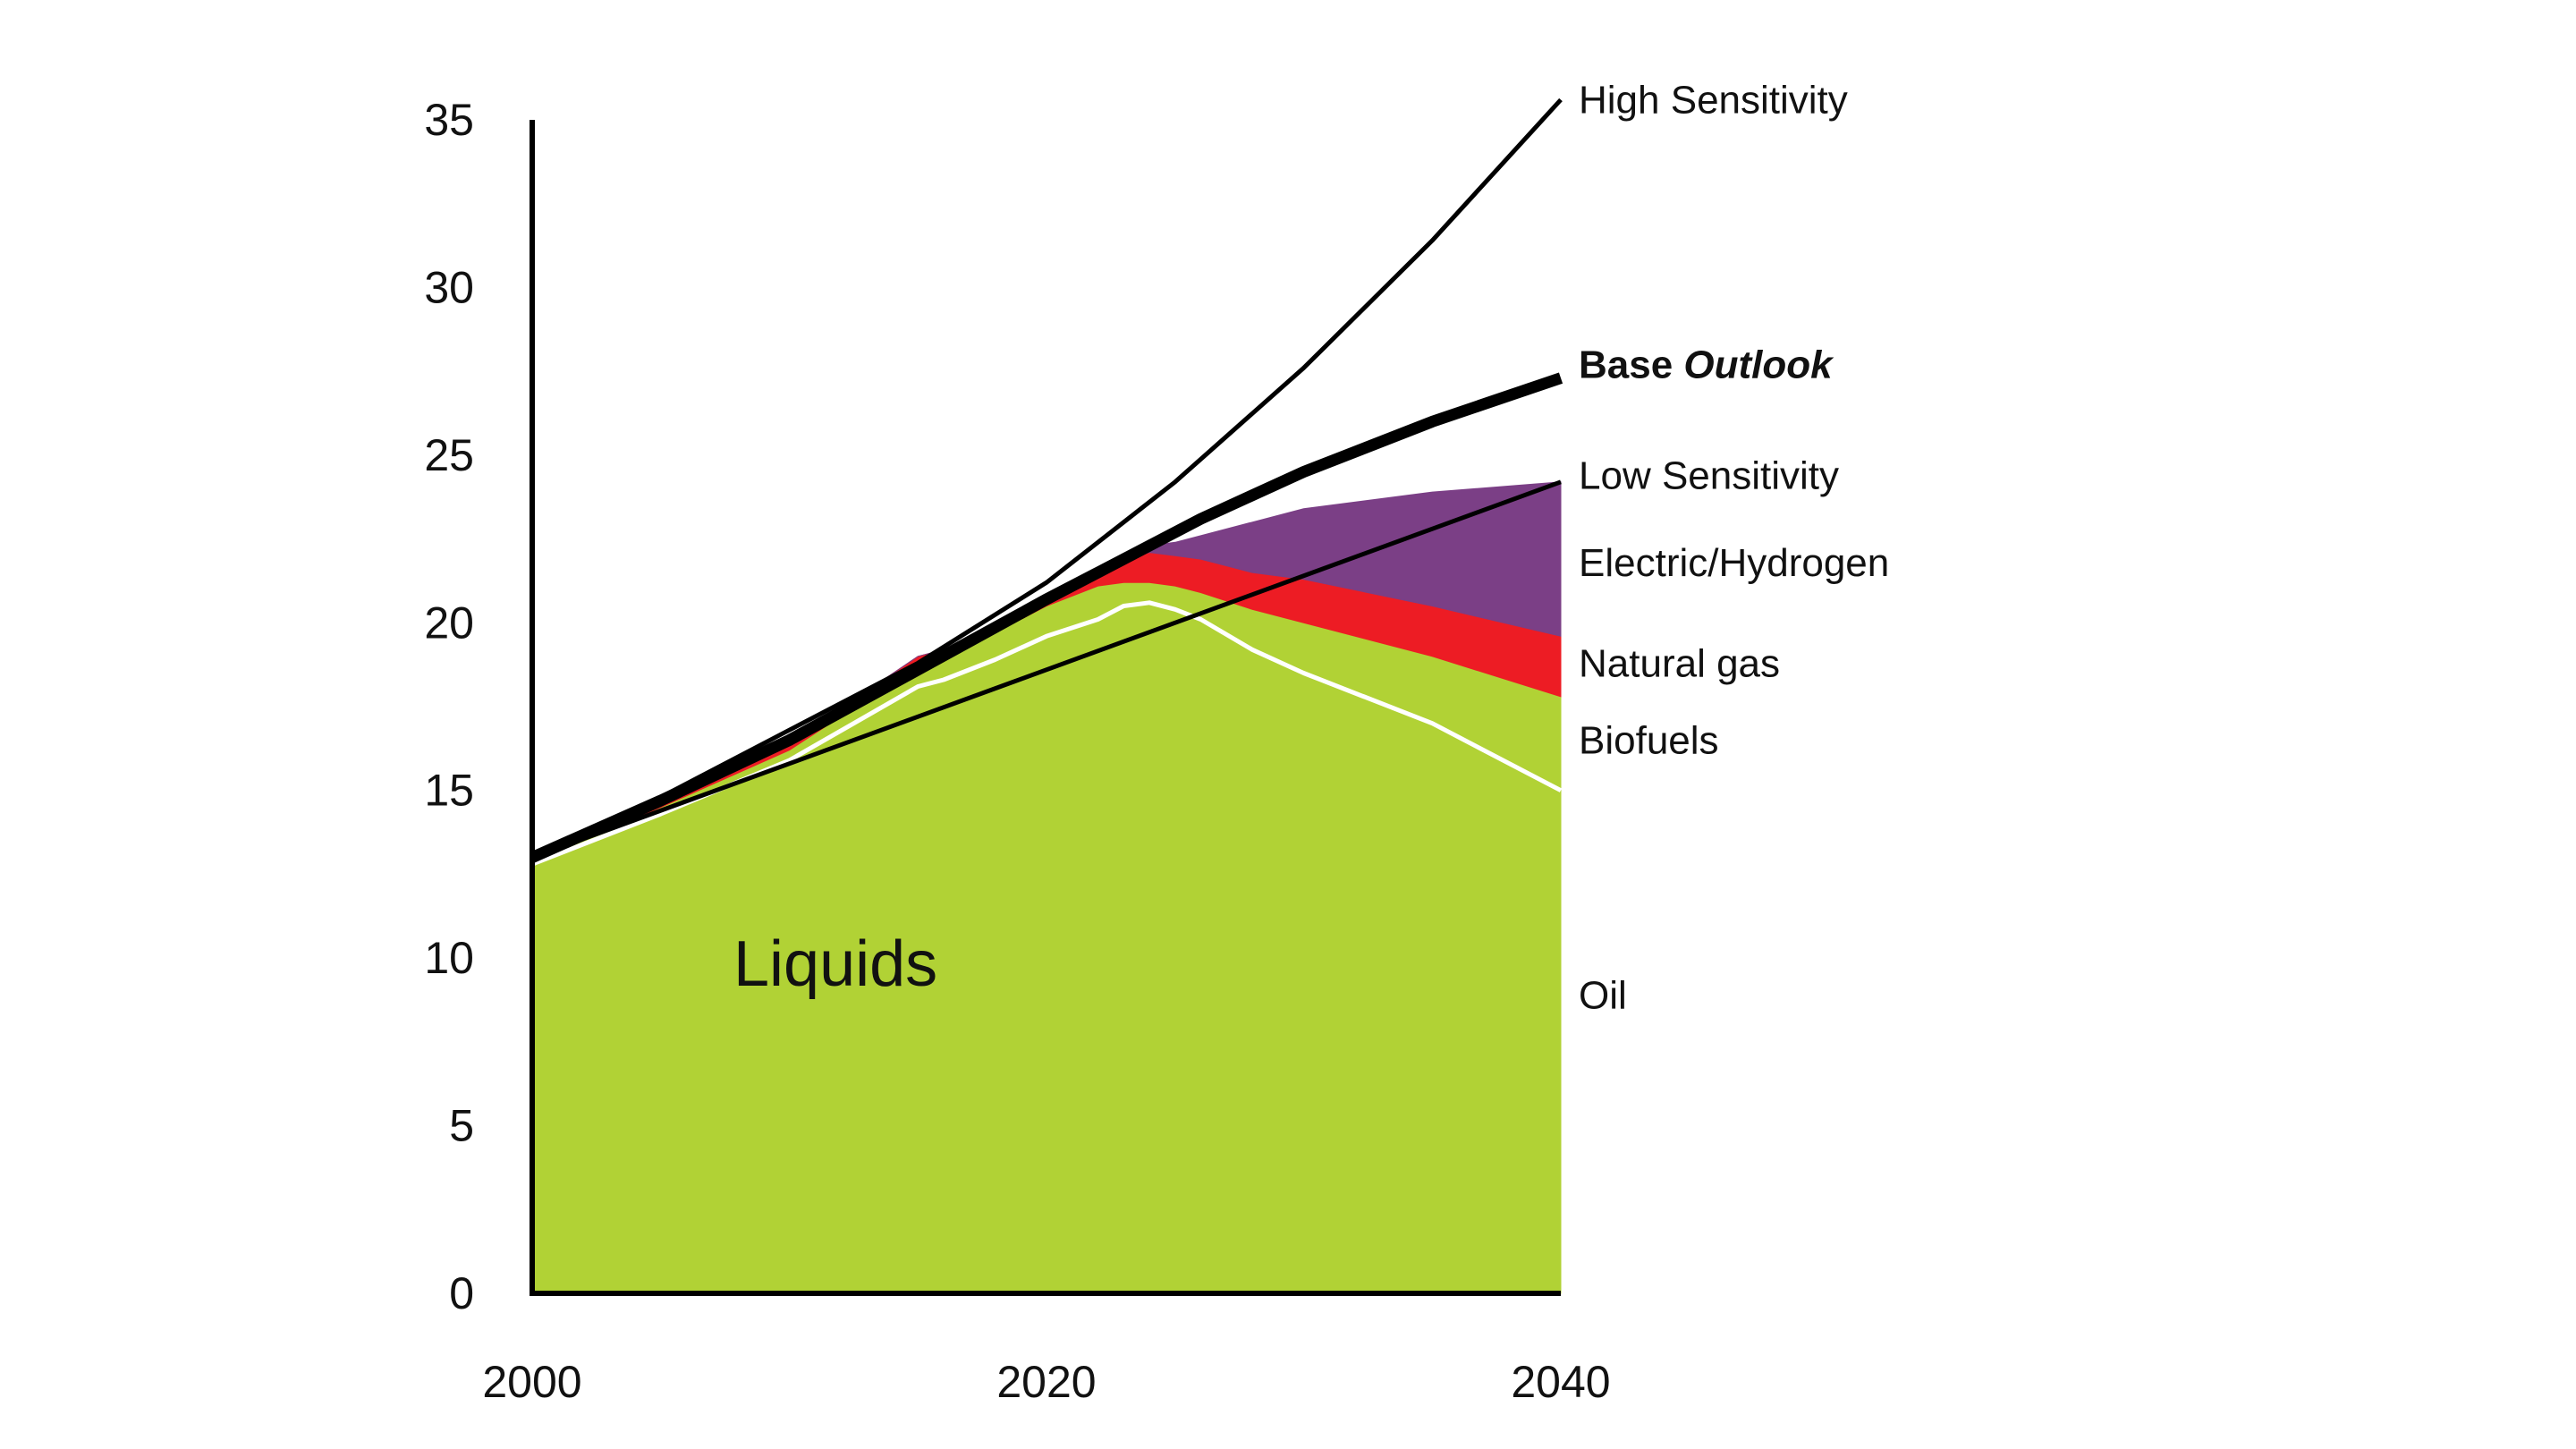  Describe the element at coordinates (1734, 563) in the screenshot. I see `series-label-electric-hydrogen: Electric/Hydrogen` at that location.